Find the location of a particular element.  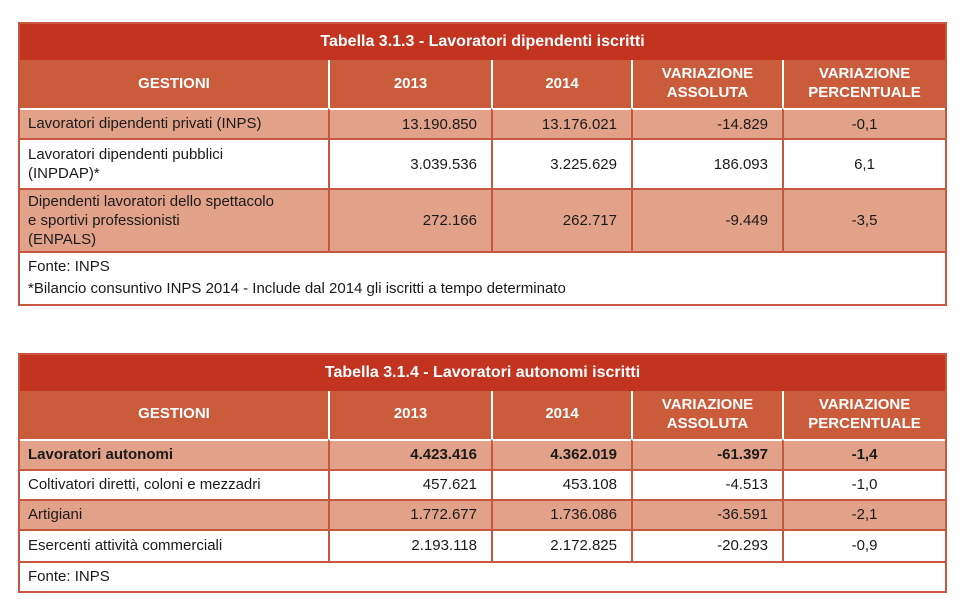

cell-variazione-assoluta: -14.829 is located at coordinates (706, 123).